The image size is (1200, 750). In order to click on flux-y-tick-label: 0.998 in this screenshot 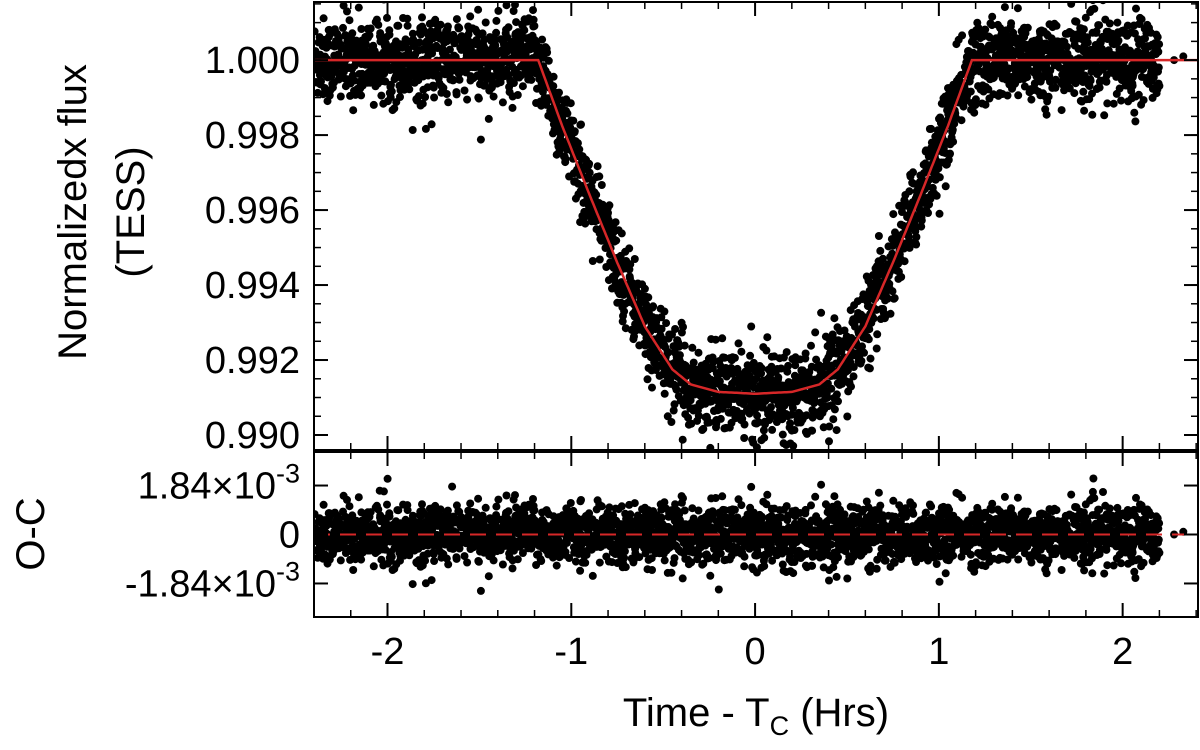, I will do `click(252, 136)`.